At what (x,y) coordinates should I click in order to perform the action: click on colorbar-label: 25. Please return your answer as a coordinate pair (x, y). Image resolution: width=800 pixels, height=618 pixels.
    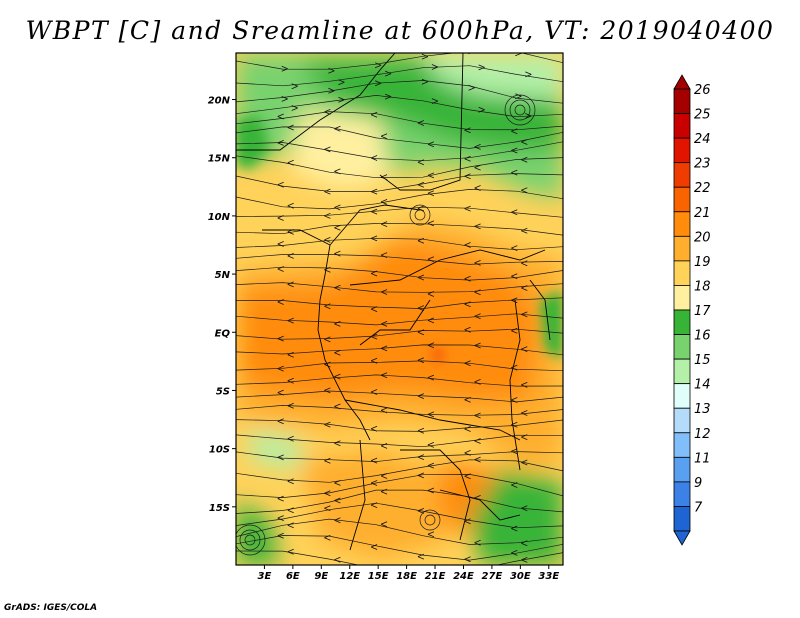
    Looking at the image, I should click on (702, 115).